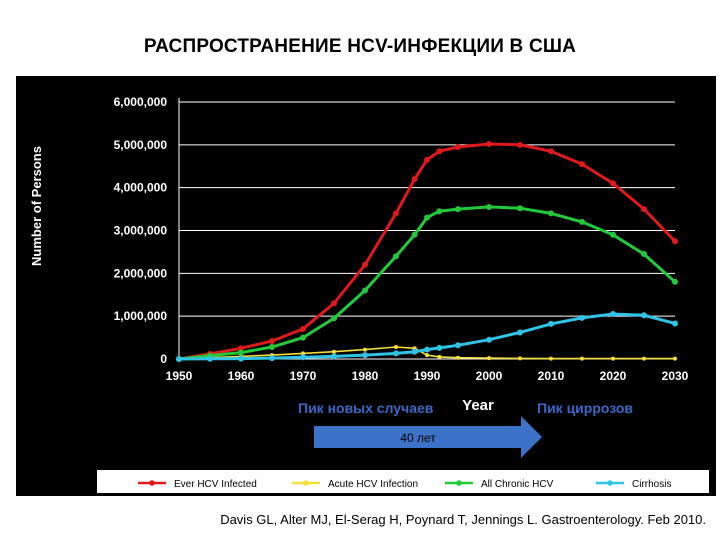  I want to click on arrow-label: 40 лет, so click(418, 438).